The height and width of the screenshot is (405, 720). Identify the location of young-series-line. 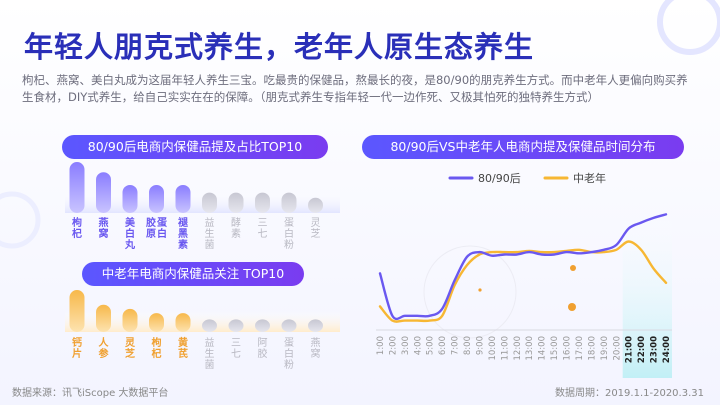
(523, 267).